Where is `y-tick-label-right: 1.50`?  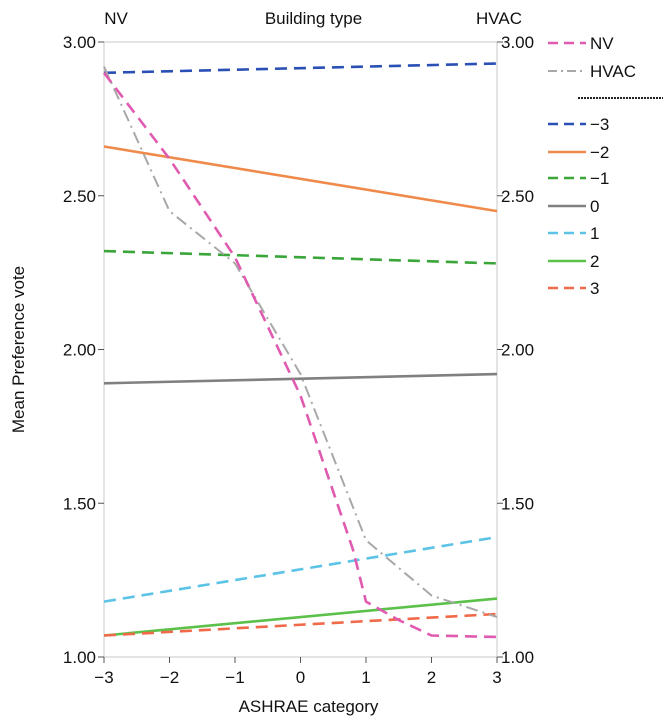 y-tick-label-right: 1.50 is located at coordinates (517, 503).